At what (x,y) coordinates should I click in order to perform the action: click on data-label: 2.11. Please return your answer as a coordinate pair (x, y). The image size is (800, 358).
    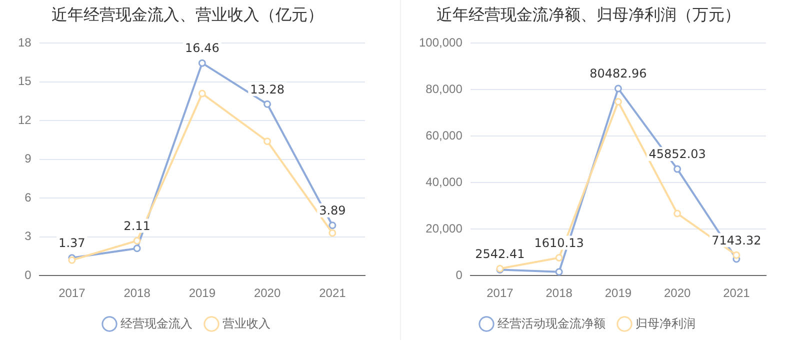
    Looking at the image, I should click on (137, 225).